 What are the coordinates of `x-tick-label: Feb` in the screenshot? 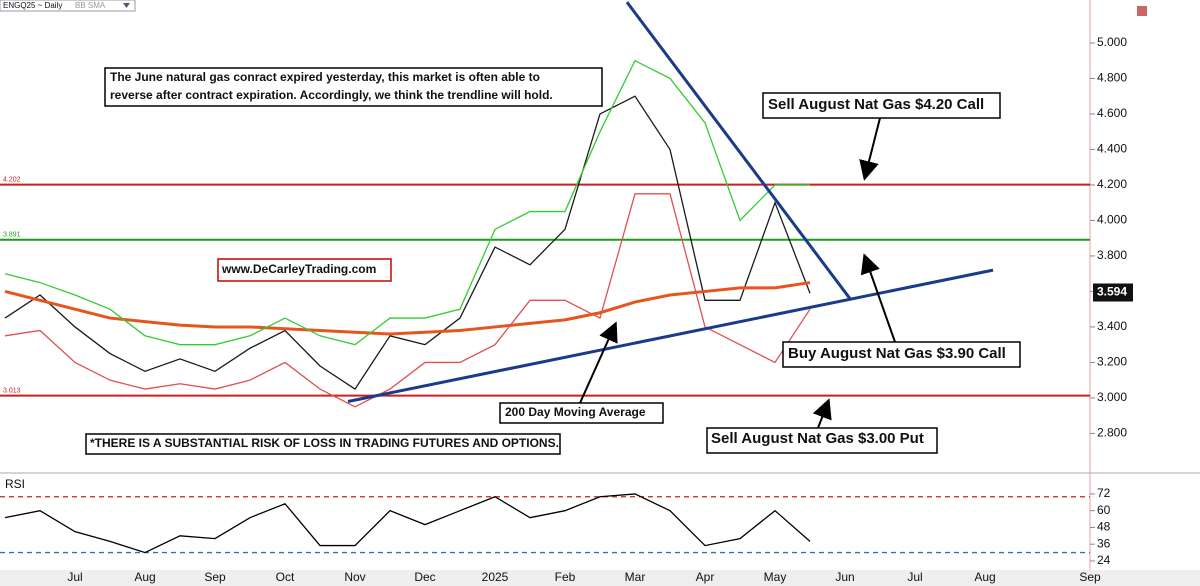 It's located at (565, 577).